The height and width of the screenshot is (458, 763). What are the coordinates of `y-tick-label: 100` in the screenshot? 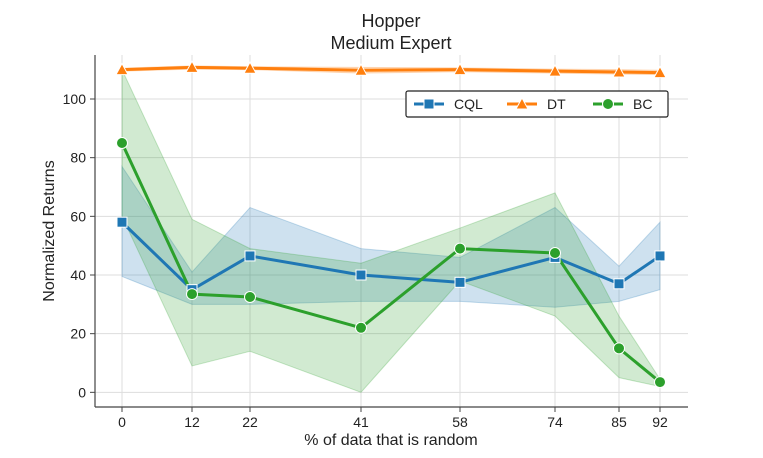 It's located at (75, 99).